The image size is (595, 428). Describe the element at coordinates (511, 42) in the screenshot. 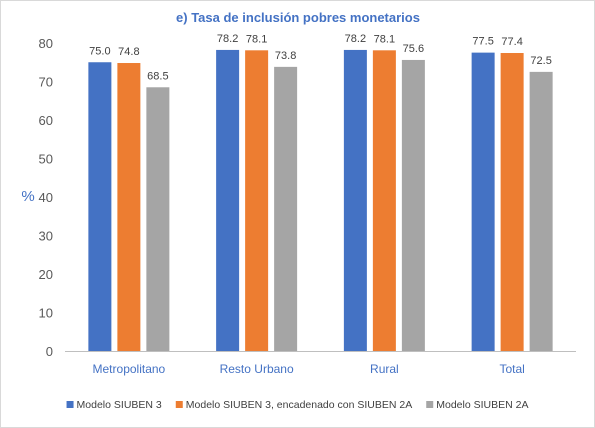

I see `data-label: 77.4` at that location.